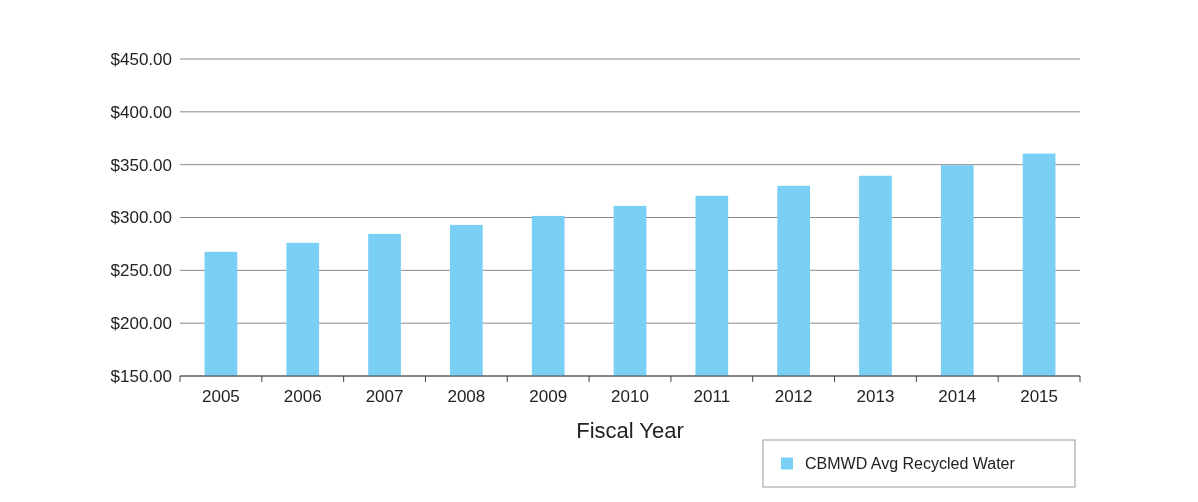  What do you see at coordinates (141, 271) in the screenshot?
I see `y-tick-label: $250.00` at bounding box center [141, 271].